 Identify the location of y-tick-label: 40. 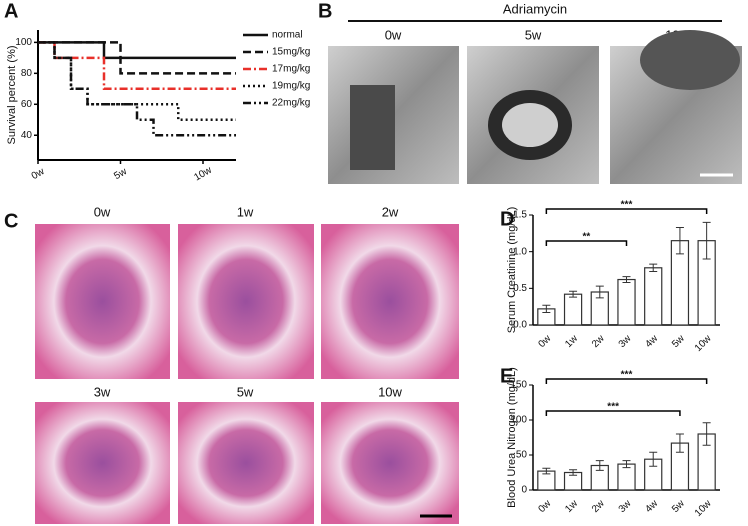
(27, 135).